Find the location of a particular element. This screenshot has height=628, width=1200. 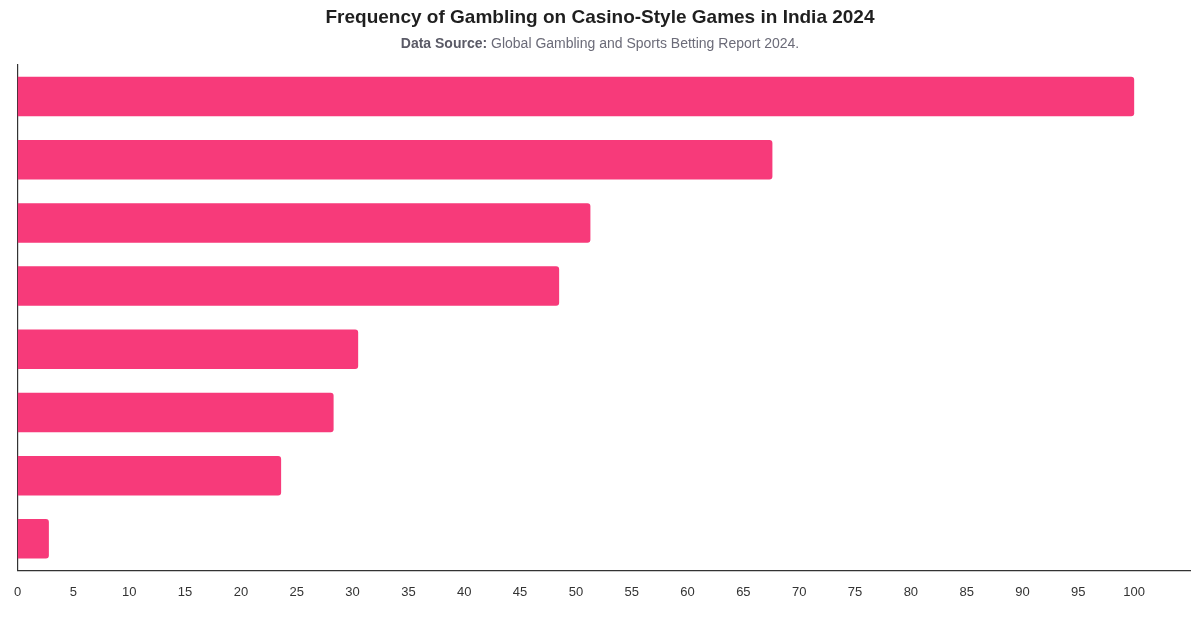

x-tick-label: 40 is located at coordinates (464, 591).